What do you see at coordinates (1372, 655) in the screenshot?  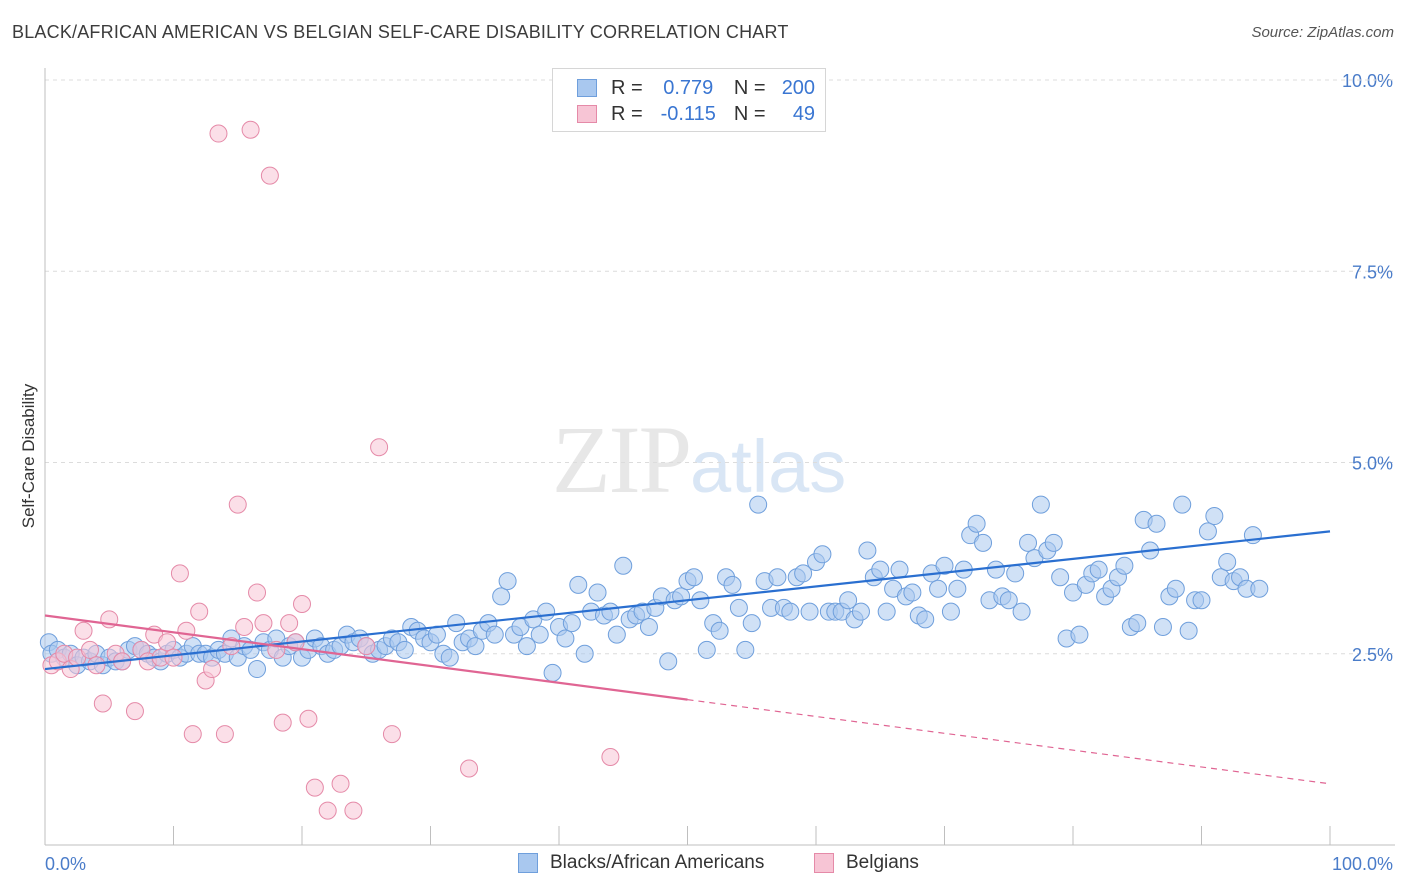 I see `y-tick-label: 2.5%` at bounding box center [1372, 655].